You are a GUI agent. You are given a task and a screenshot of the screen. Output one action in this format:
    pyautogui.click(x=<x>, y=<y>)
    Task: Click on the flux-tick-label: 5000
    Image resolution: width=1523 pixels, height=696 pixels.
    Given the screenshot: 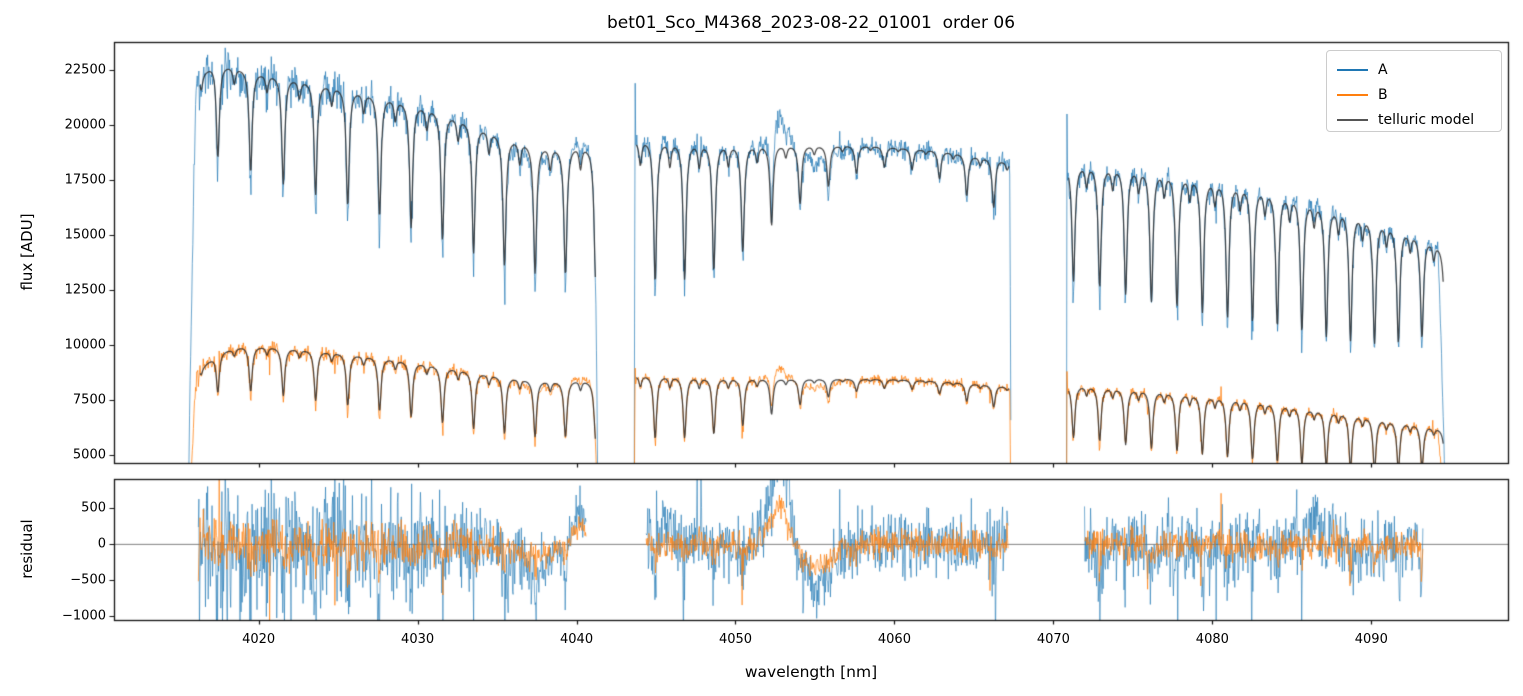 What is the action you would take?
    pyautogui.click(x=89, y=455)
    